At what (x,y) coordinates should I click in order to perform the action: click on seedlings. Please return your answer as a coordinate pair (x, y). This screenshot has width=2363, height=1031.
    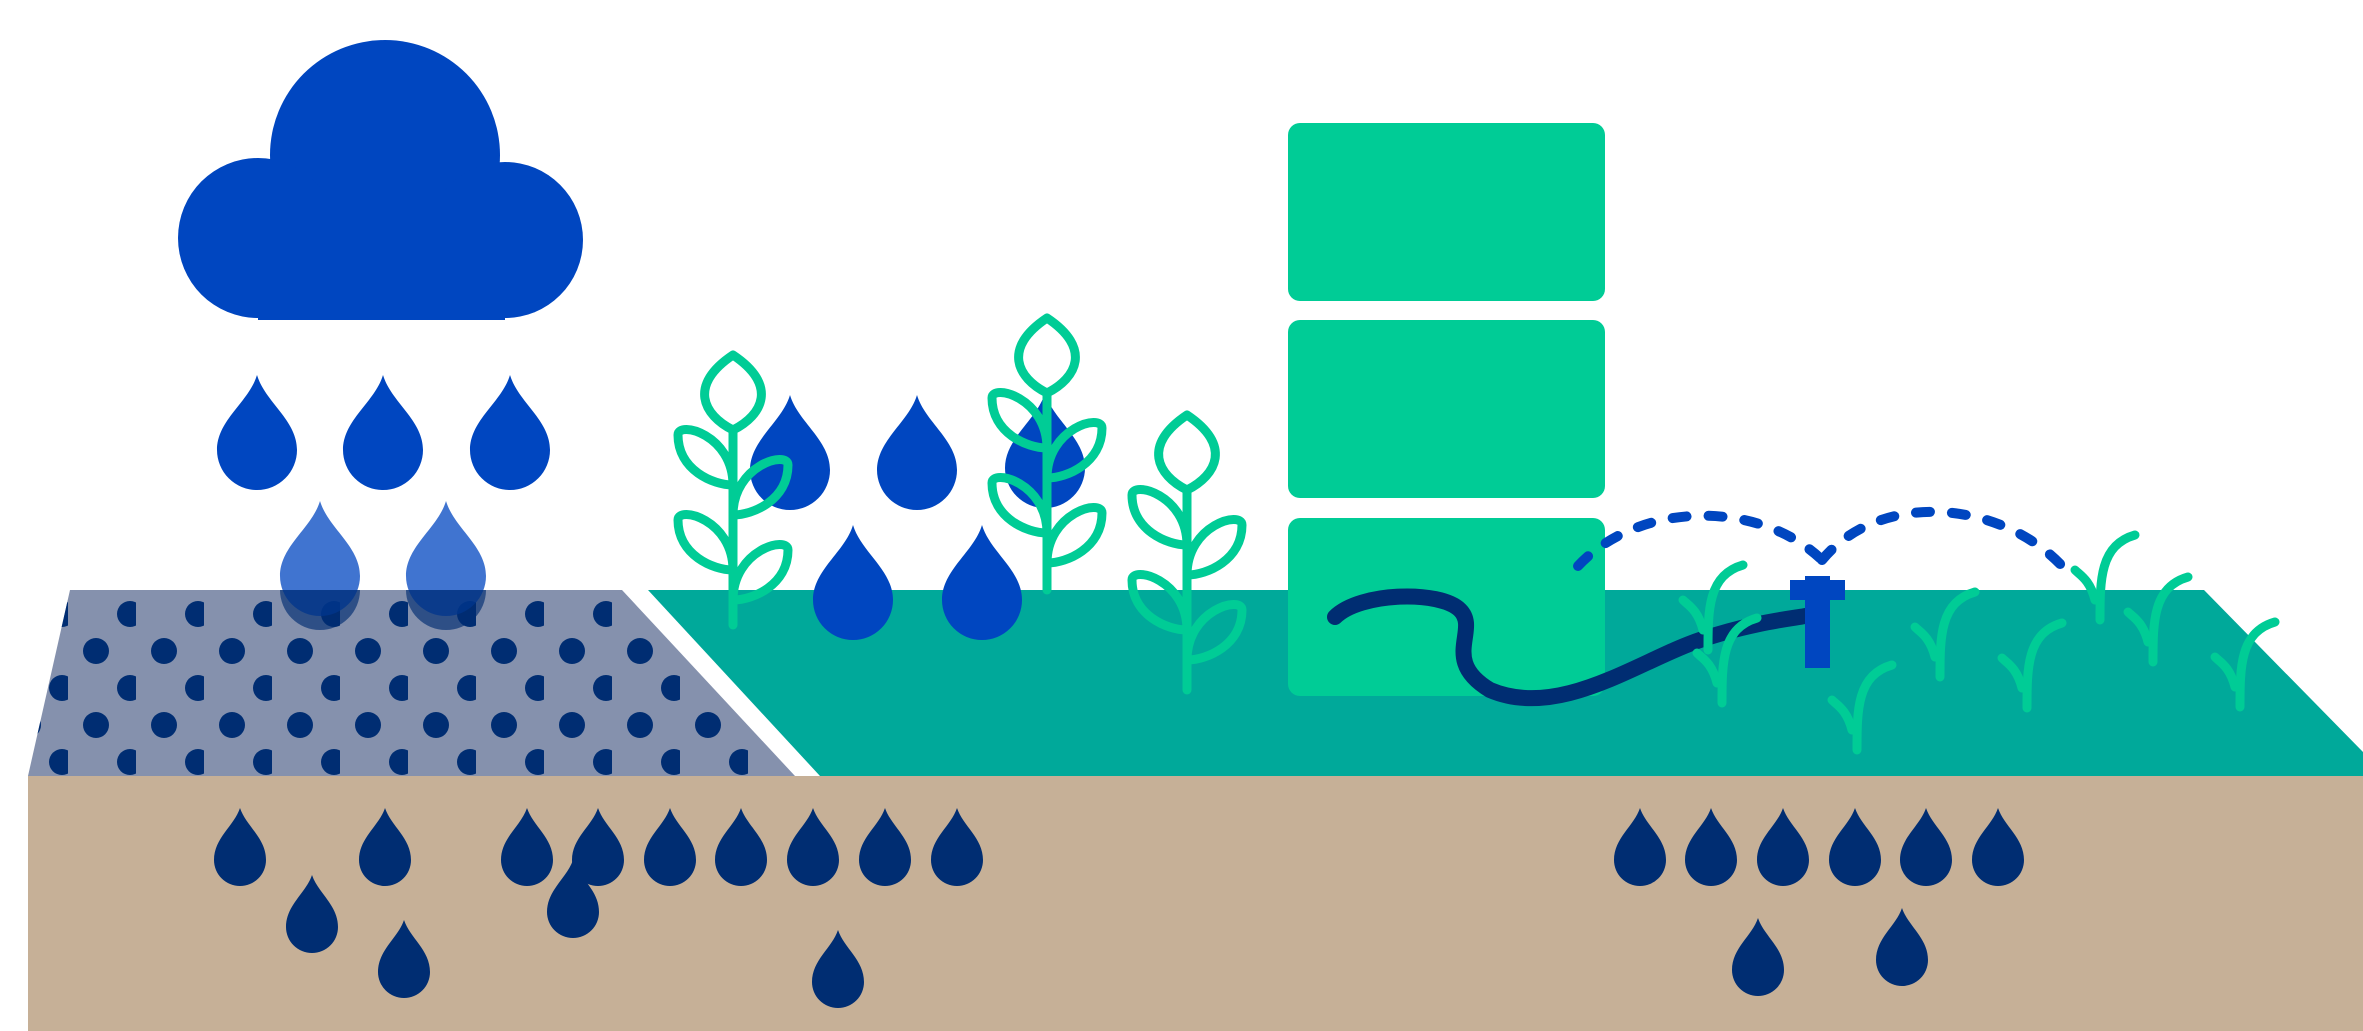
    Looking at the image, I should click on (1979, 642).